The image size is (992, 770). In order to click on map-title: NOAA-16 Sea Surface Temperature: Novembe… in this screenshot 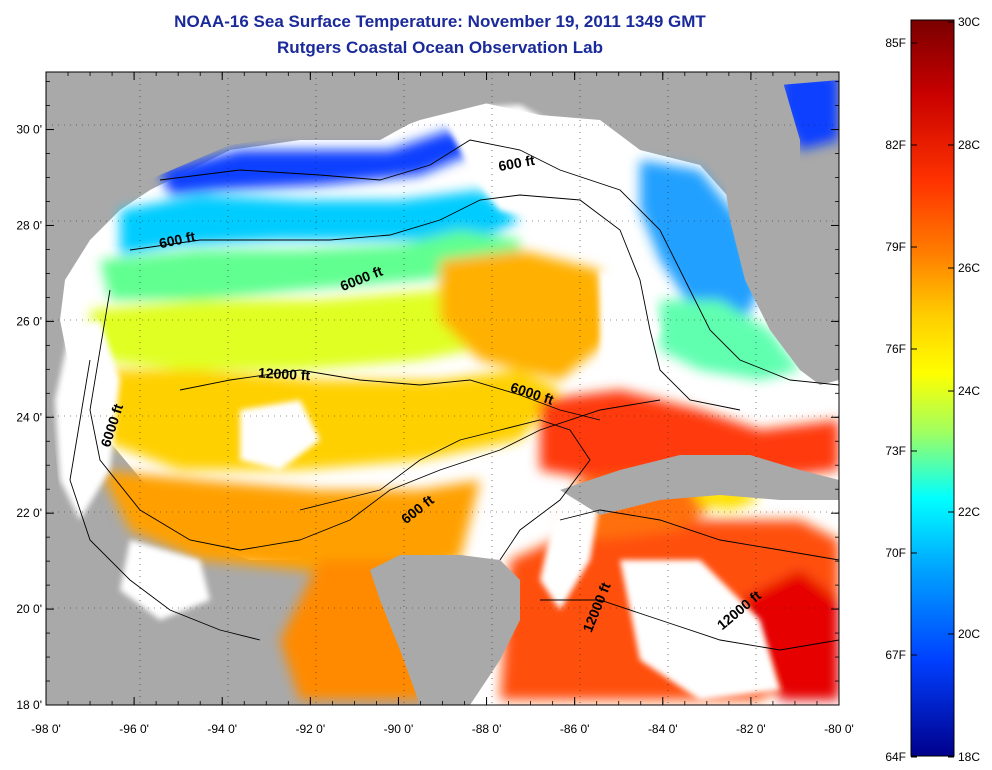, I will do `click(440, 21)`.